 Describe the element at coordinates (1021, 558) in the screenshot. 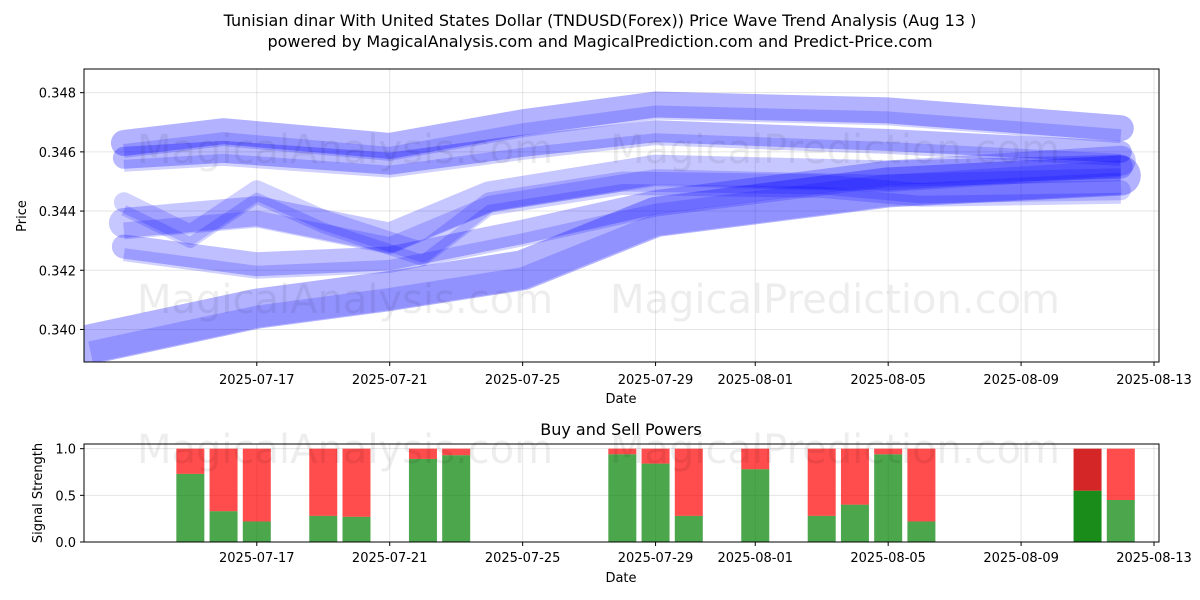

I see `signal-x-tick-label: 2025-08-09` at that location.